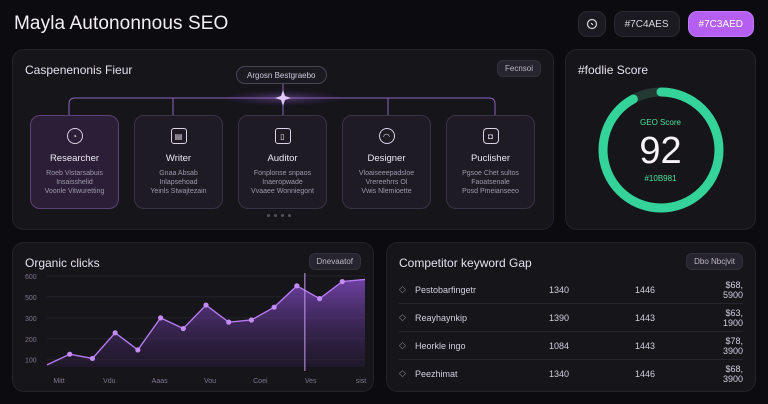  What do you see at coordinates (281, 75) in the screenshot?
I see `orchestrator-chip: Argosn Bestgraebo` at bounding box center [281, 75].